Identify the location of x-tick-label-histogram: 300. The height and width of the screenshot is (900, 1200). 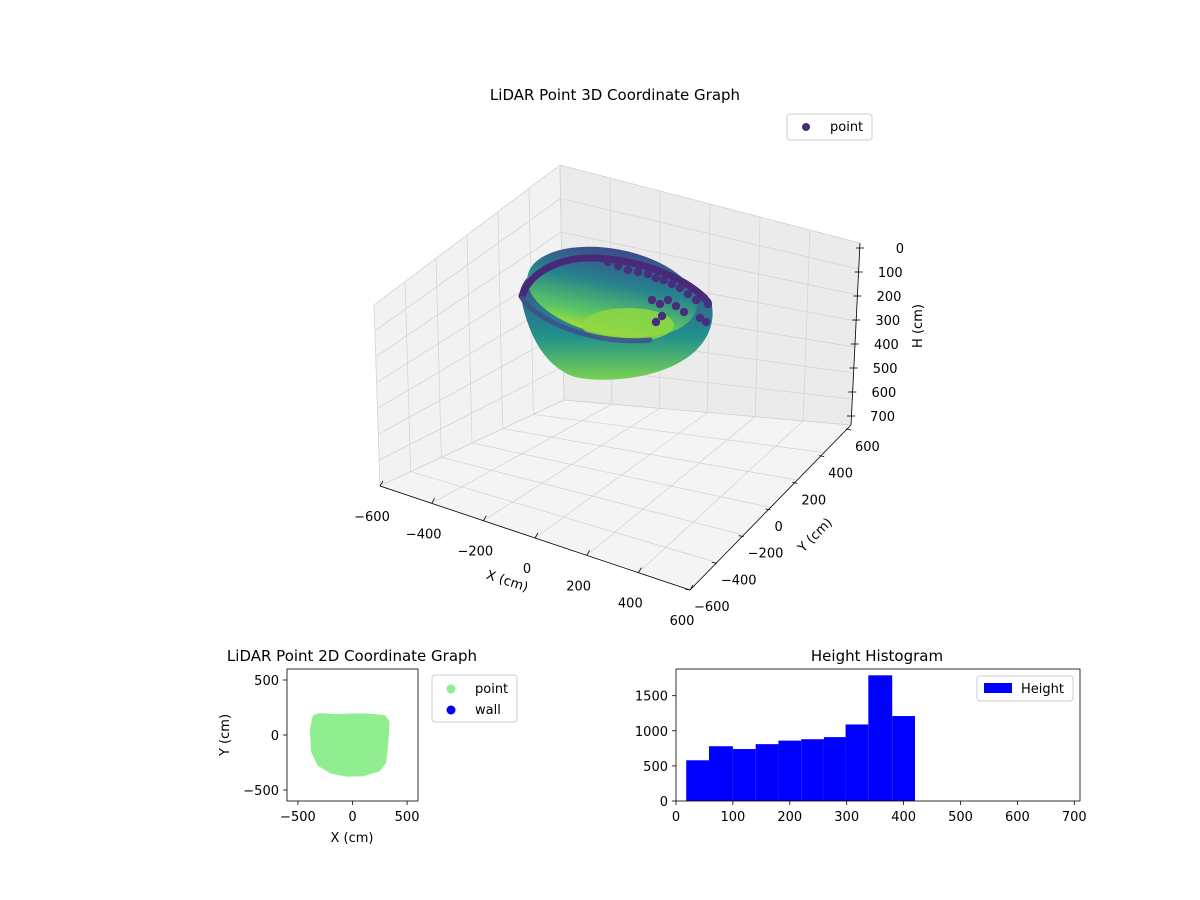
(846, 817).